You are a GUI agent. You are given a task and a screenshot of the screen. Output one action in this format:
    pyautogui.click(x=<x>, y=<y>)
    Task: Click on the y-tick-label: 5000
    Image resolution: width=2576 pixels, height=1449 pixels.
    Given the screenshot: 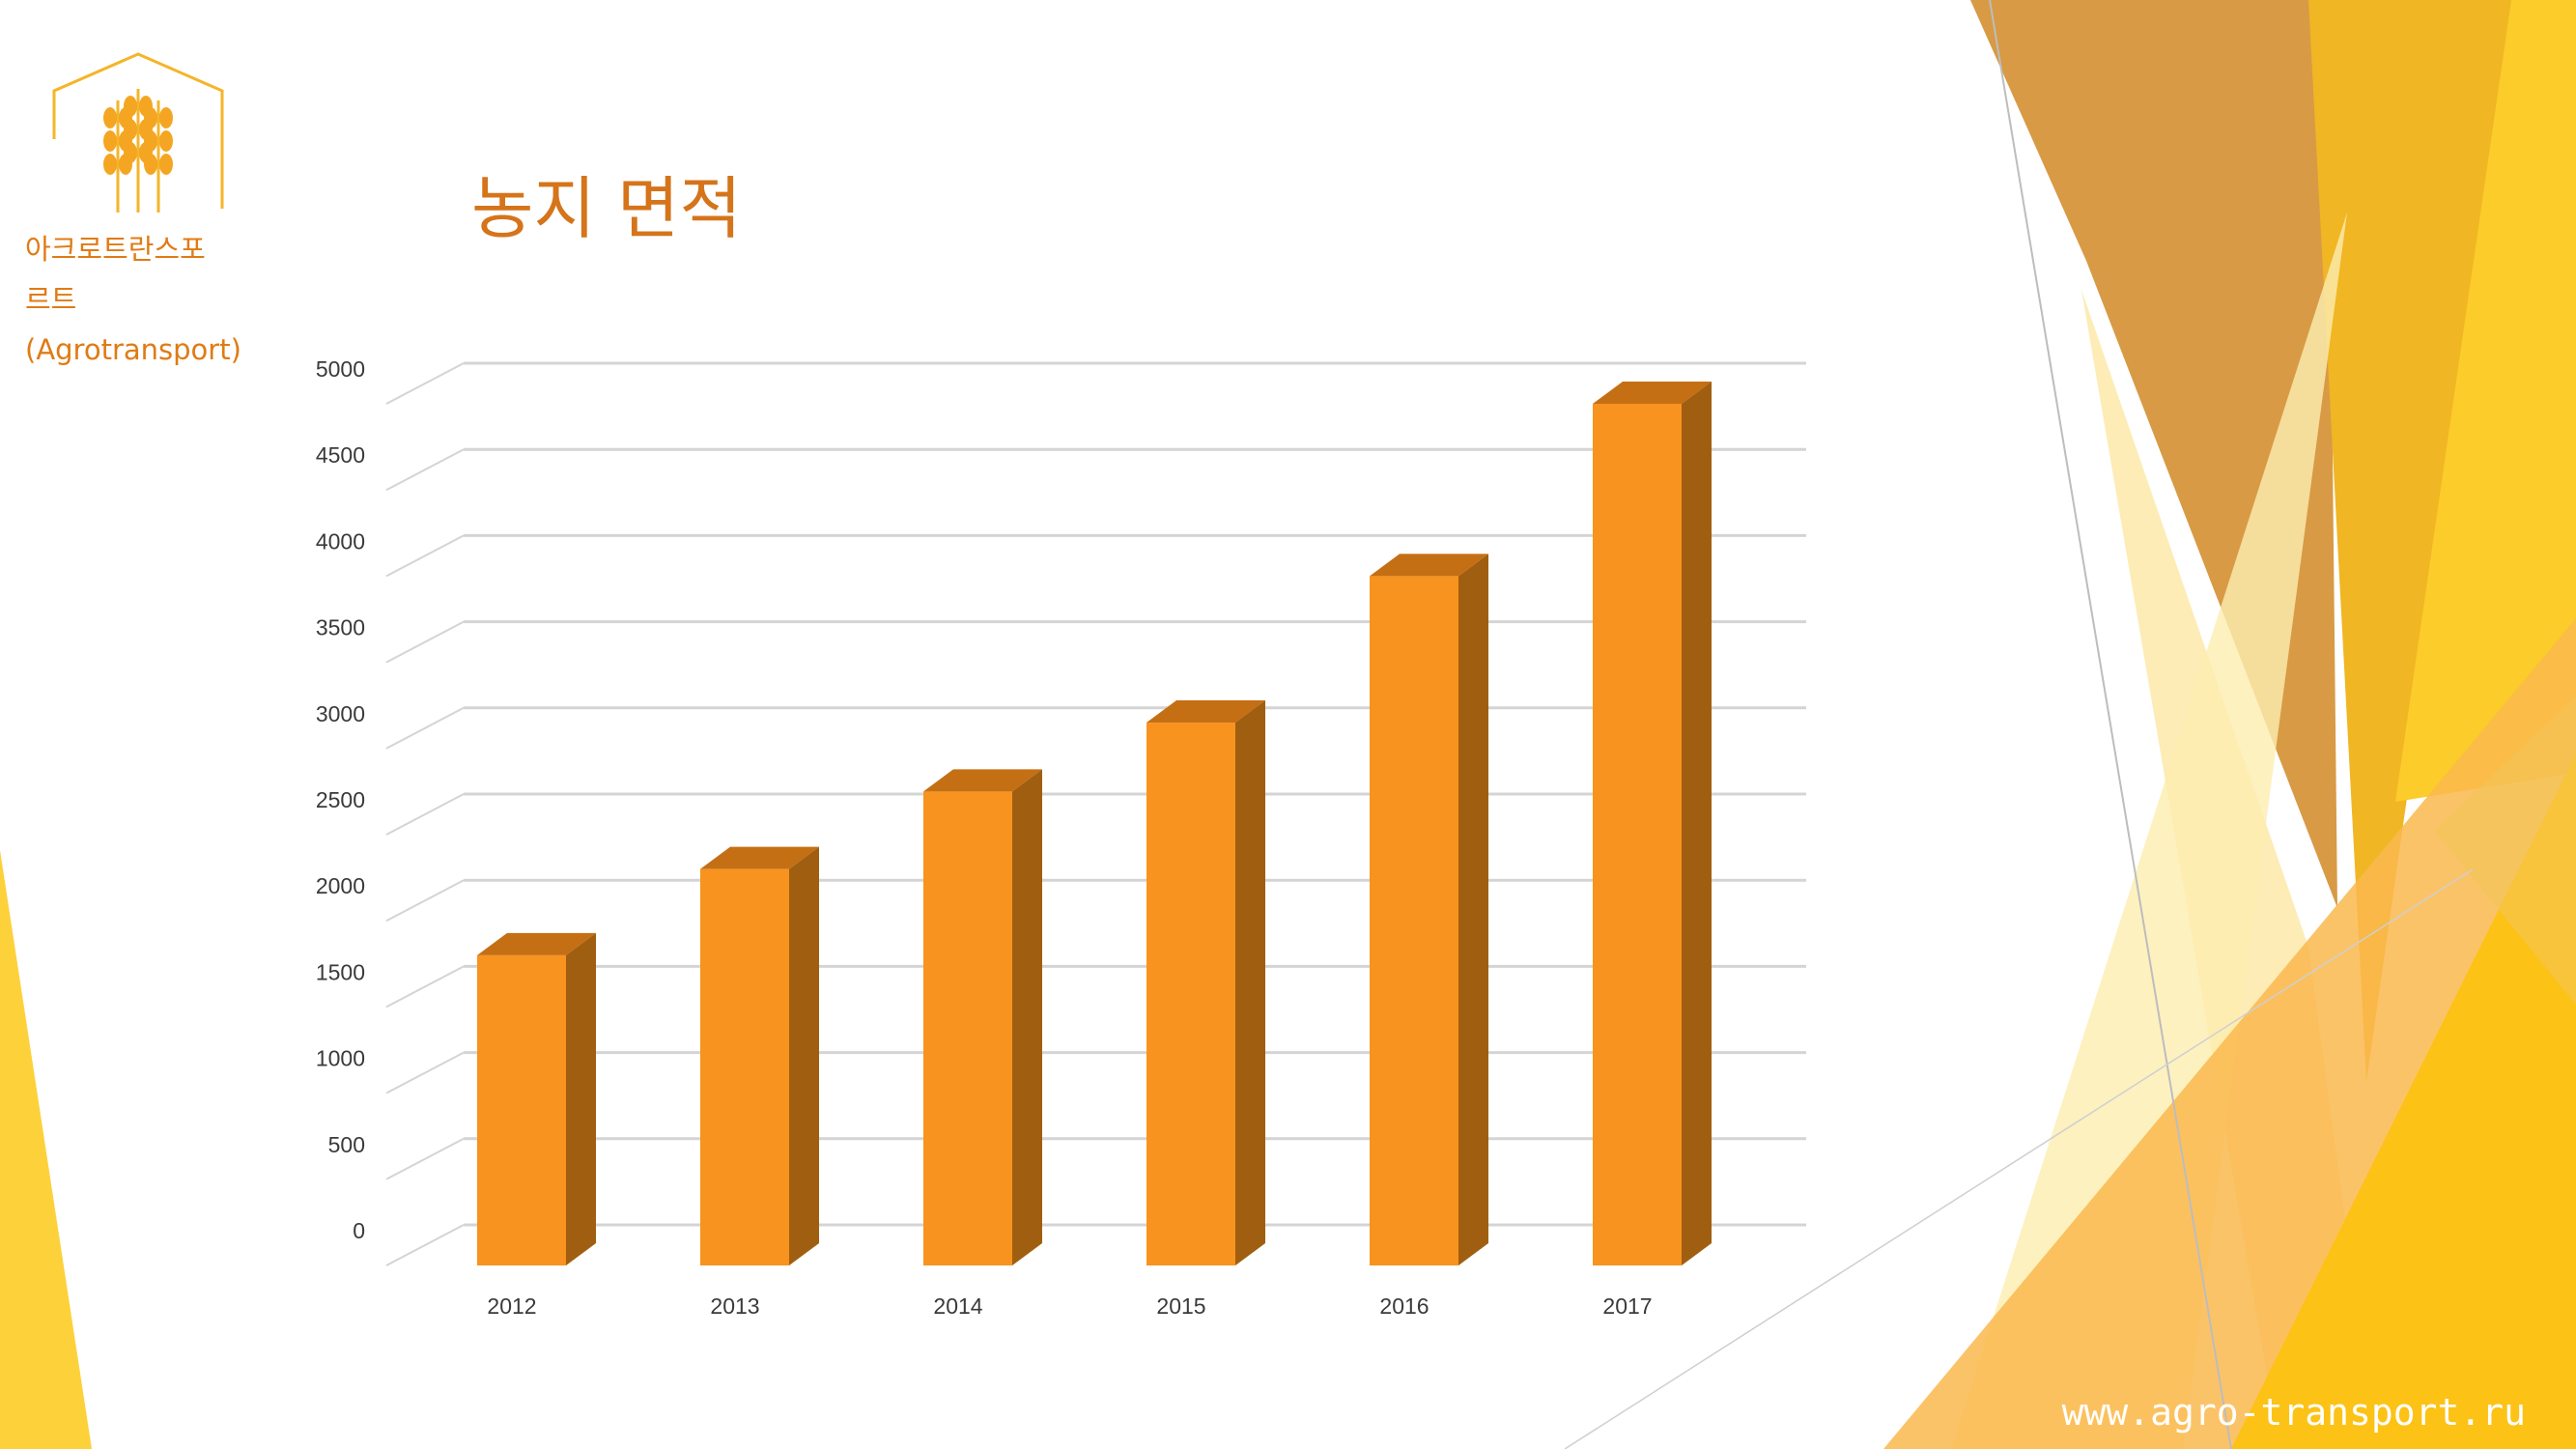 What is the action you would take?
    pyautogui.click(x=340, y=369)
    